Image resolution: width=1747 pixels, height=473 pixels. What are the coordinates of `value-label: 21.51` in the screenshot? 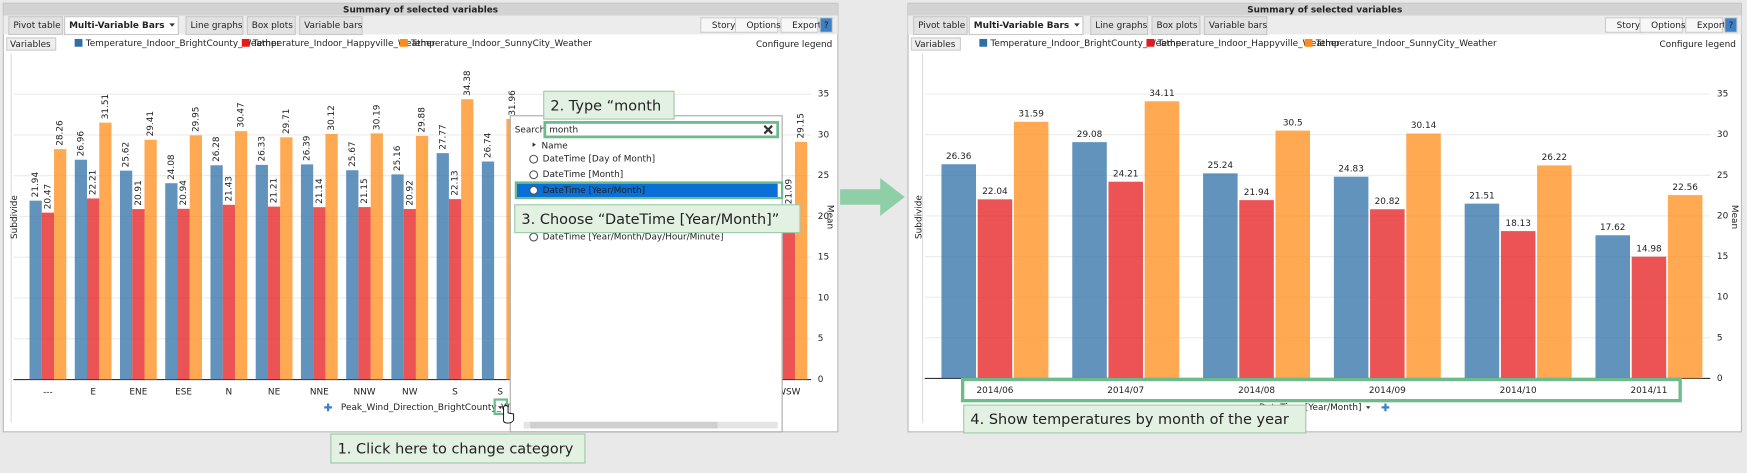 It's located at (1481, 196).